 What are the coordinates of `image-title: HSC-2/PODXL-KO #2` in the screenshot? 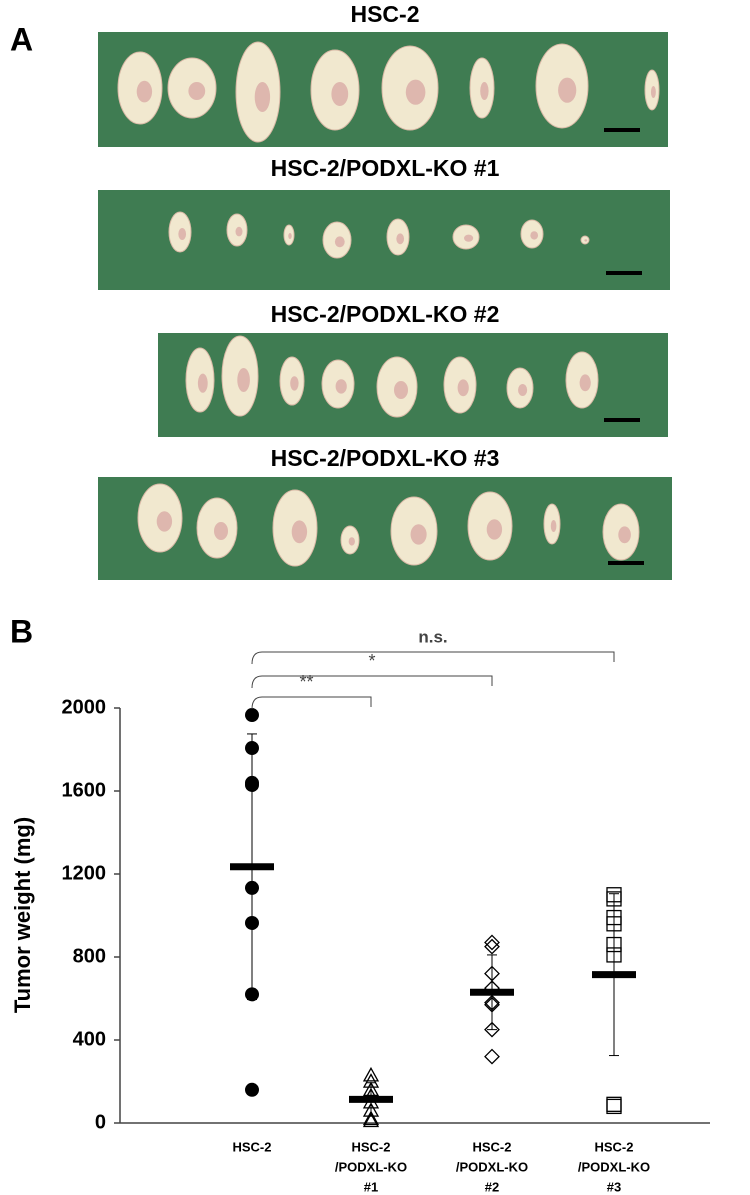 It's located at (385, 314).